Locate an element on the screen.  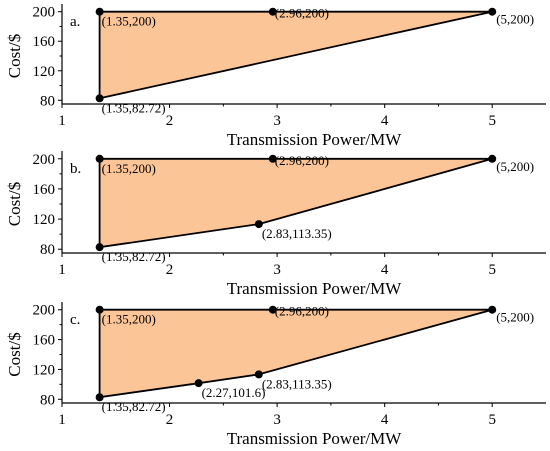
panel-tag: a. is located at coordinates (75, 22).